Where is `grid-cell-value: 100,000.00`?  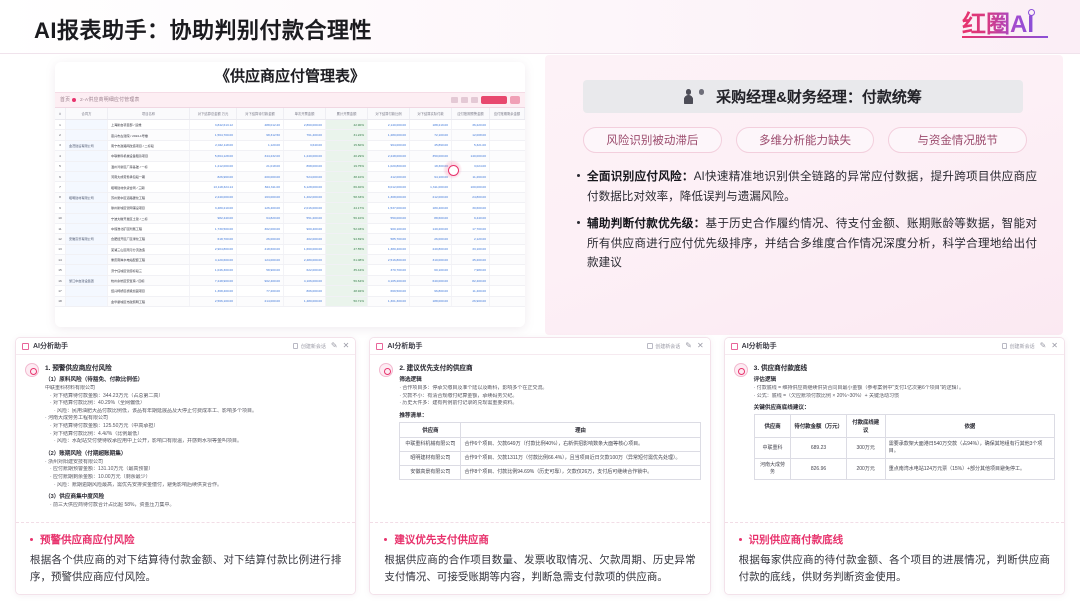
grid-cell-value: 100,000.00 is located at coordinates (471, 187).